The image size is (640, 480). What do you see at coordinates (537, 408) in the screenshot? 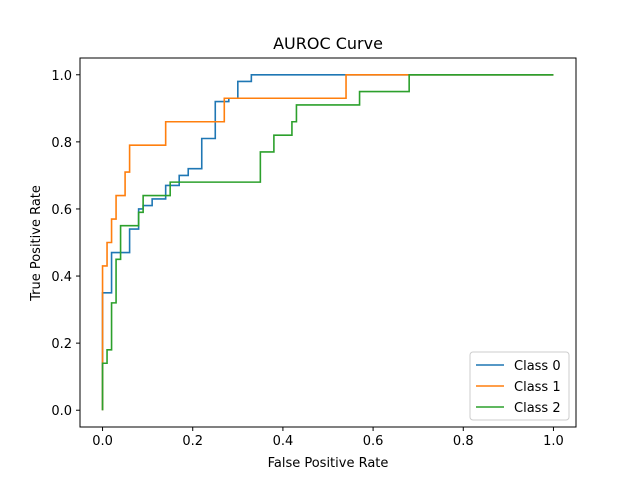
I see `legend-label-class-2: Class 2` at bounding box center [537, 408].